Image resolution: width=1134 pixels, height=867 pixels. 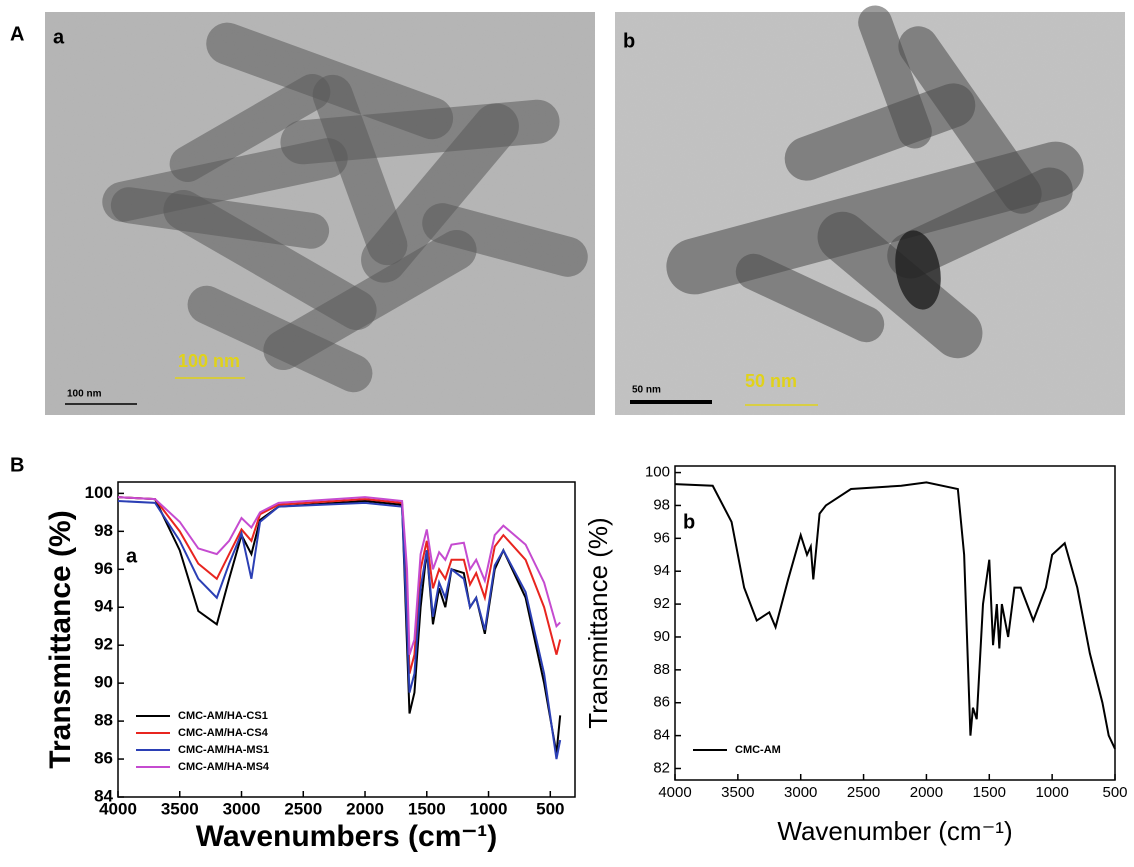 I want to click on scale-overlay: 50 nm, so click(x=771, y=381).